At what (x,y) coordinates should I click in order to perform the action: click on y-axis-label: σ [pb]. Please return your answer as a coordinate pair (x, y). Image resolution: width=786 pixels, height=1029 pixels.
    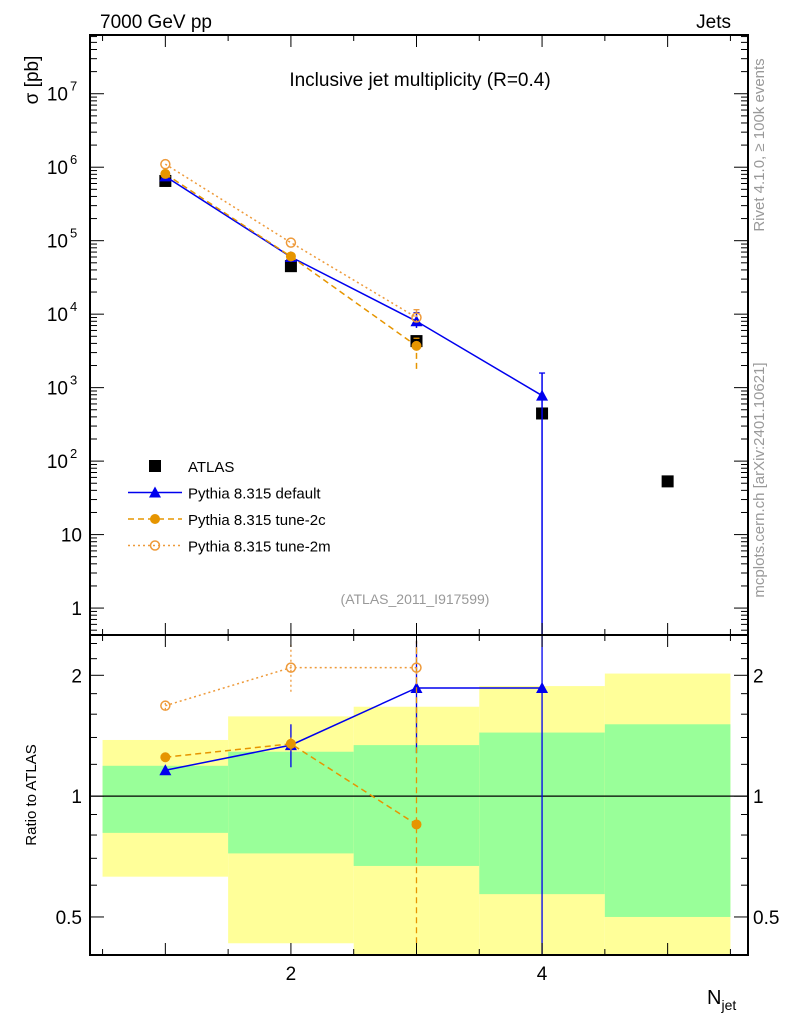
    Looking at the image, I should click on (32, 80).